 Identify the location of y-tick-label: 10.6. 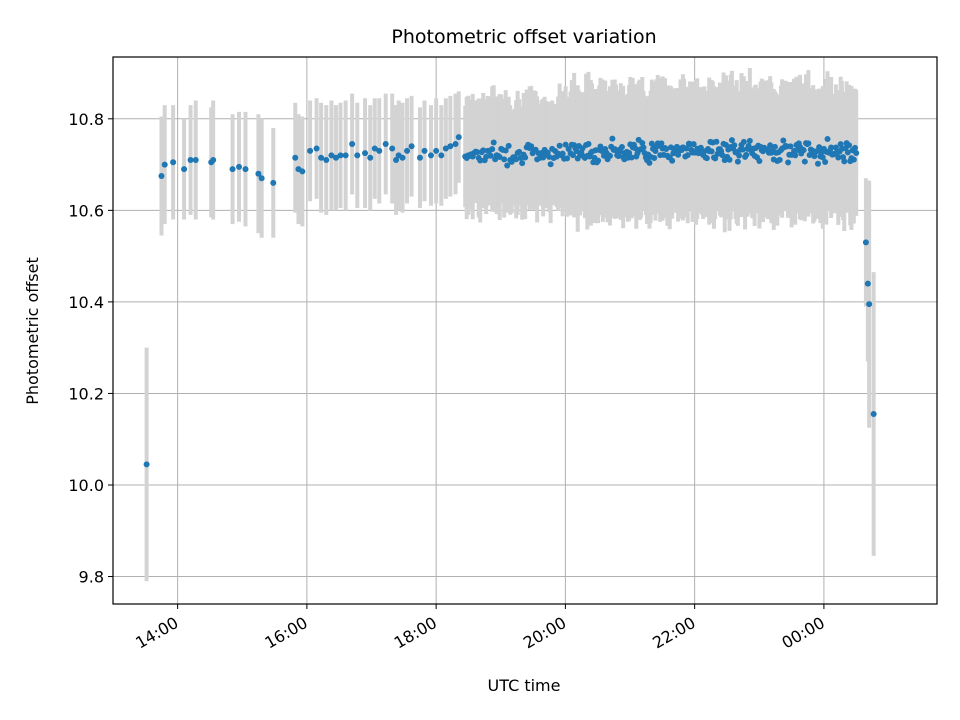
(86, 210).